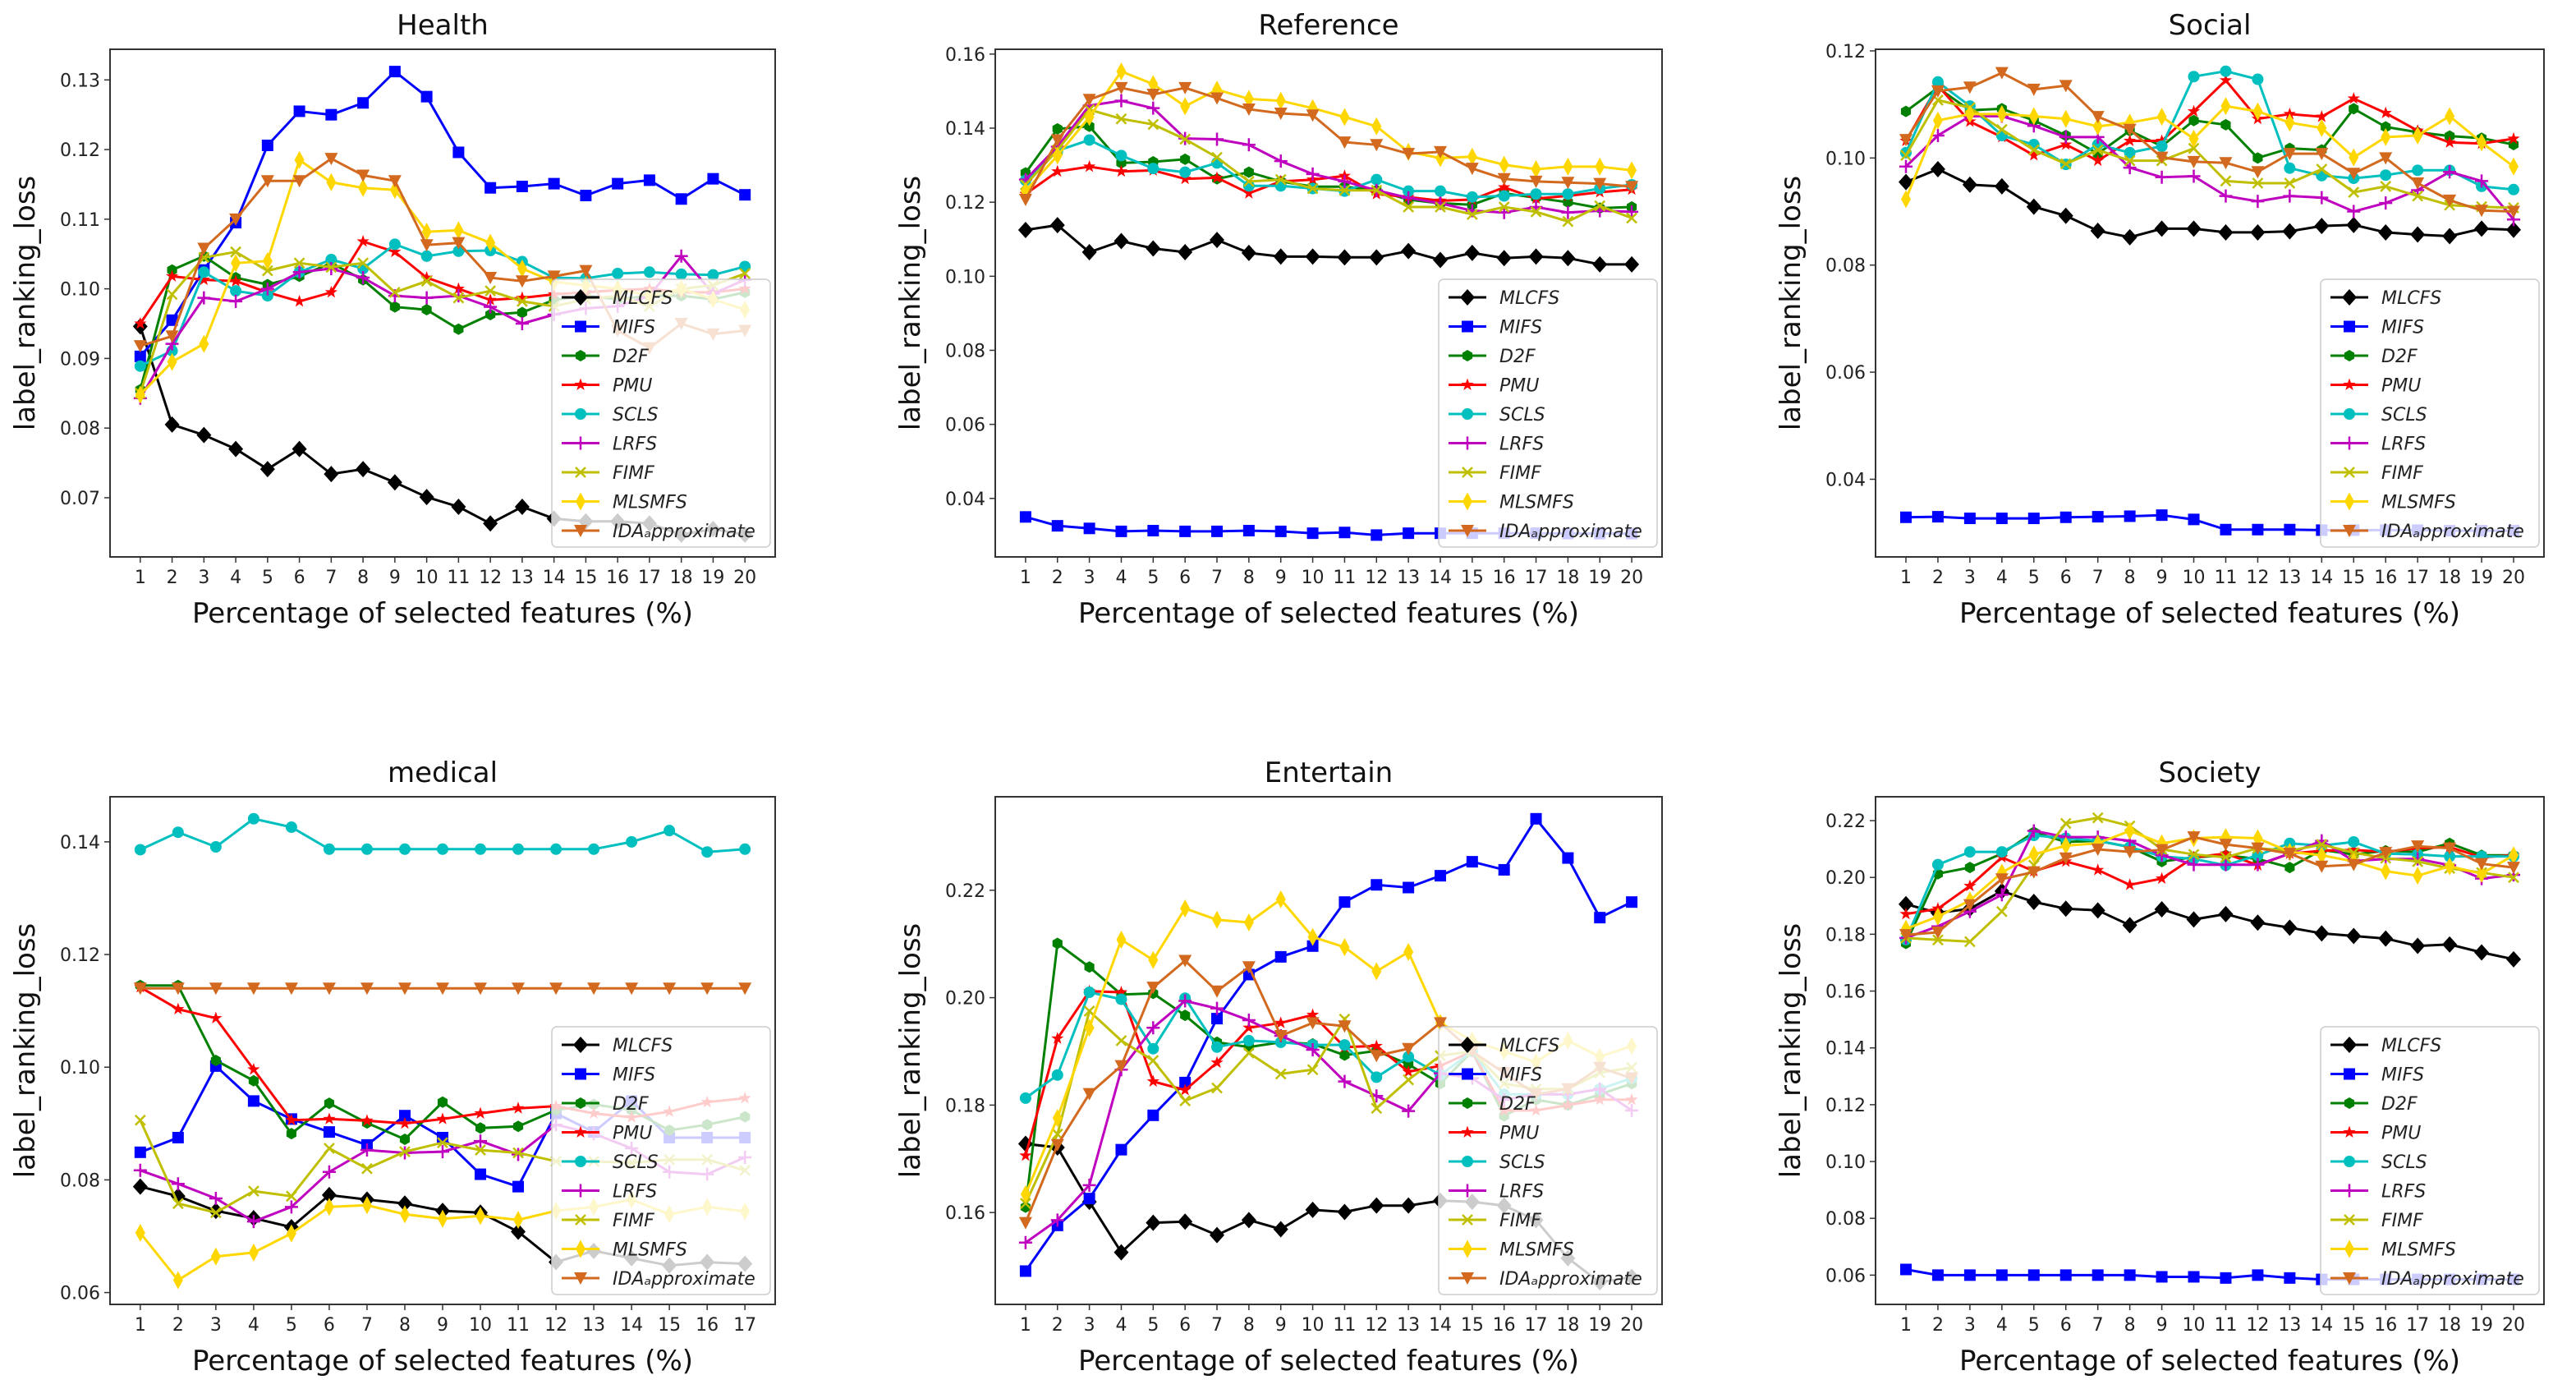 Image resolution: width=2576 pixels, height=1389 pixels. What do you see at coordinates (1536, 1250) in the screenshot?
I see `legend-label: MLSMFS` at bounding box center [1536, 1250].